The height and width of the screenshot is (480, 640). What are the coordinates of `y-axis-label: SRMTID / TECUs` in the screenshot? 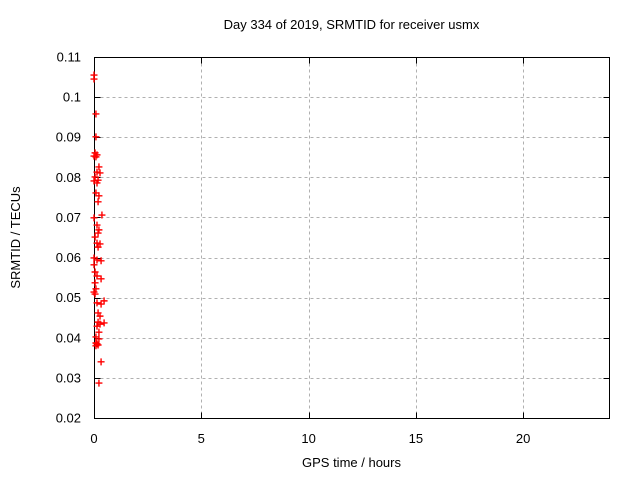 It's located at (15, 237).